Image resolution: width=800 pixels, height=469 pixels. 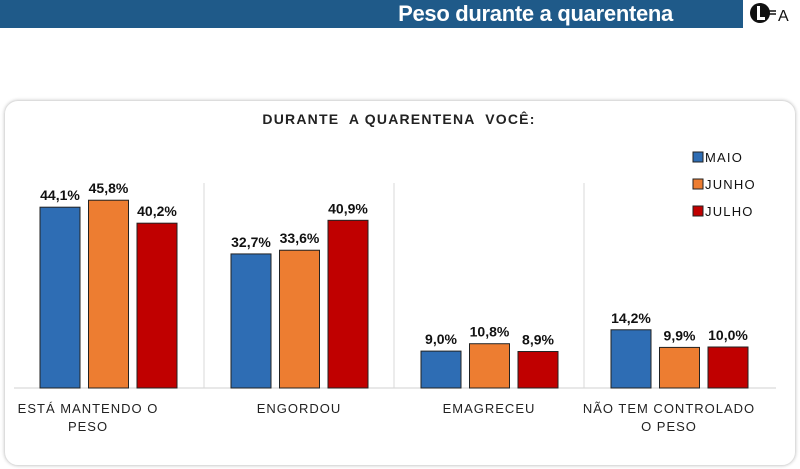 What do you see at coordinates (724, 157) in the screenshot?
I see `legend-label-maio: MAIO` at bounding box center [724, 157].